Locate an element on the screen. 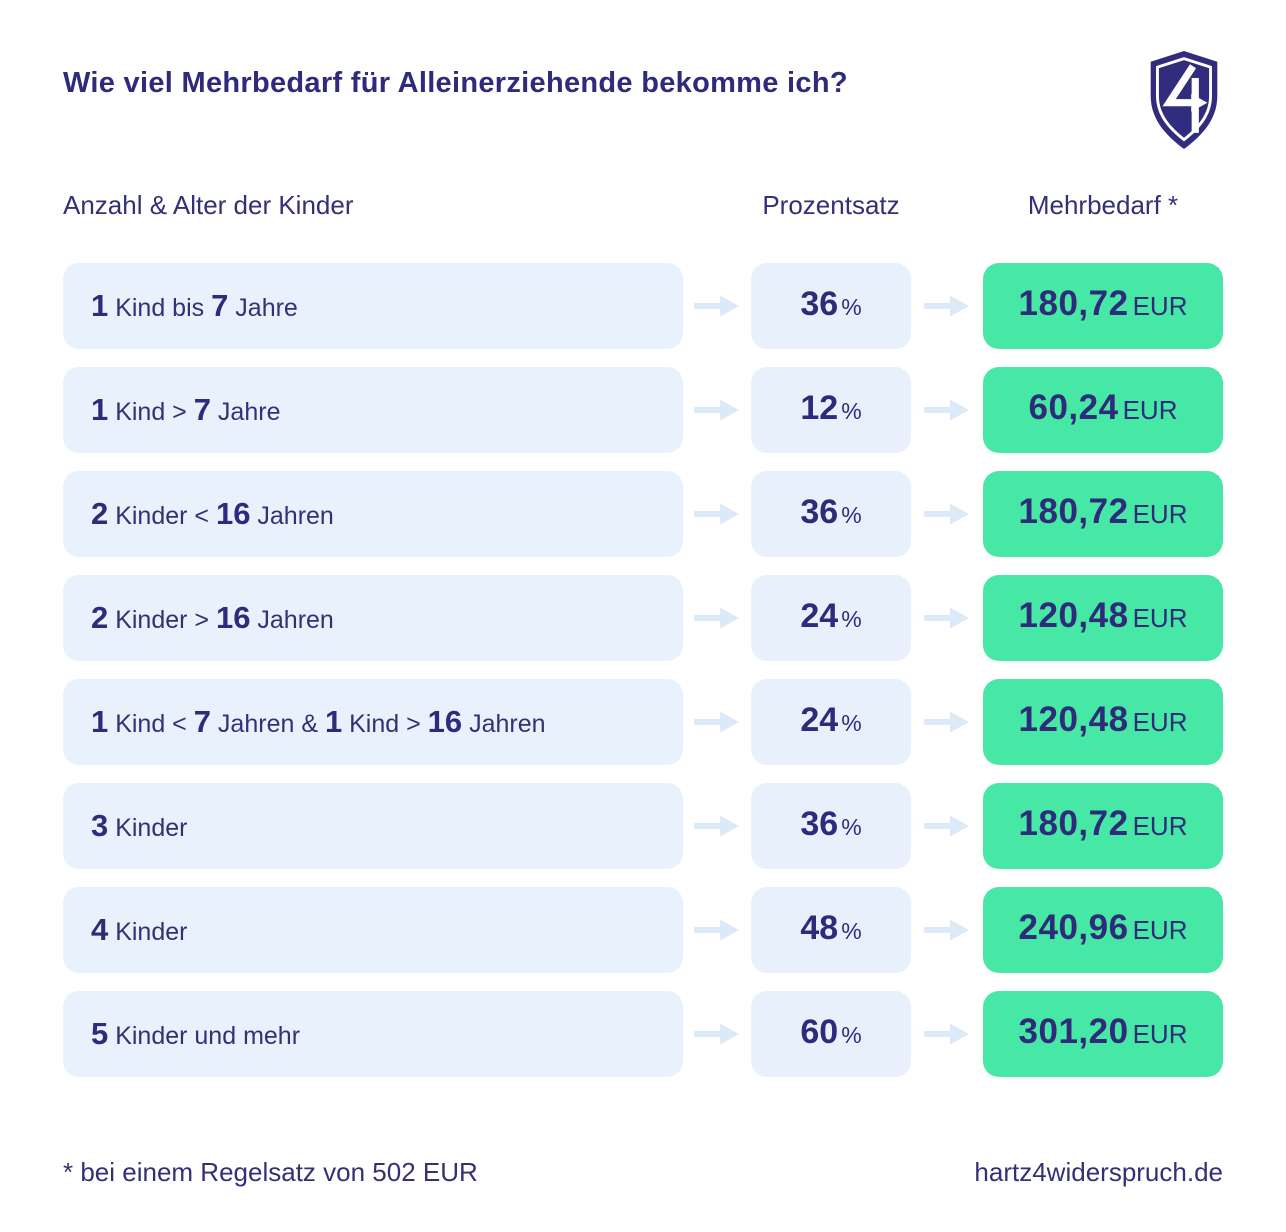 This screenshot has width=1286, height=1232. row-label: 2 Kinder < 16 Jahren is located at coordinates (212, 514).